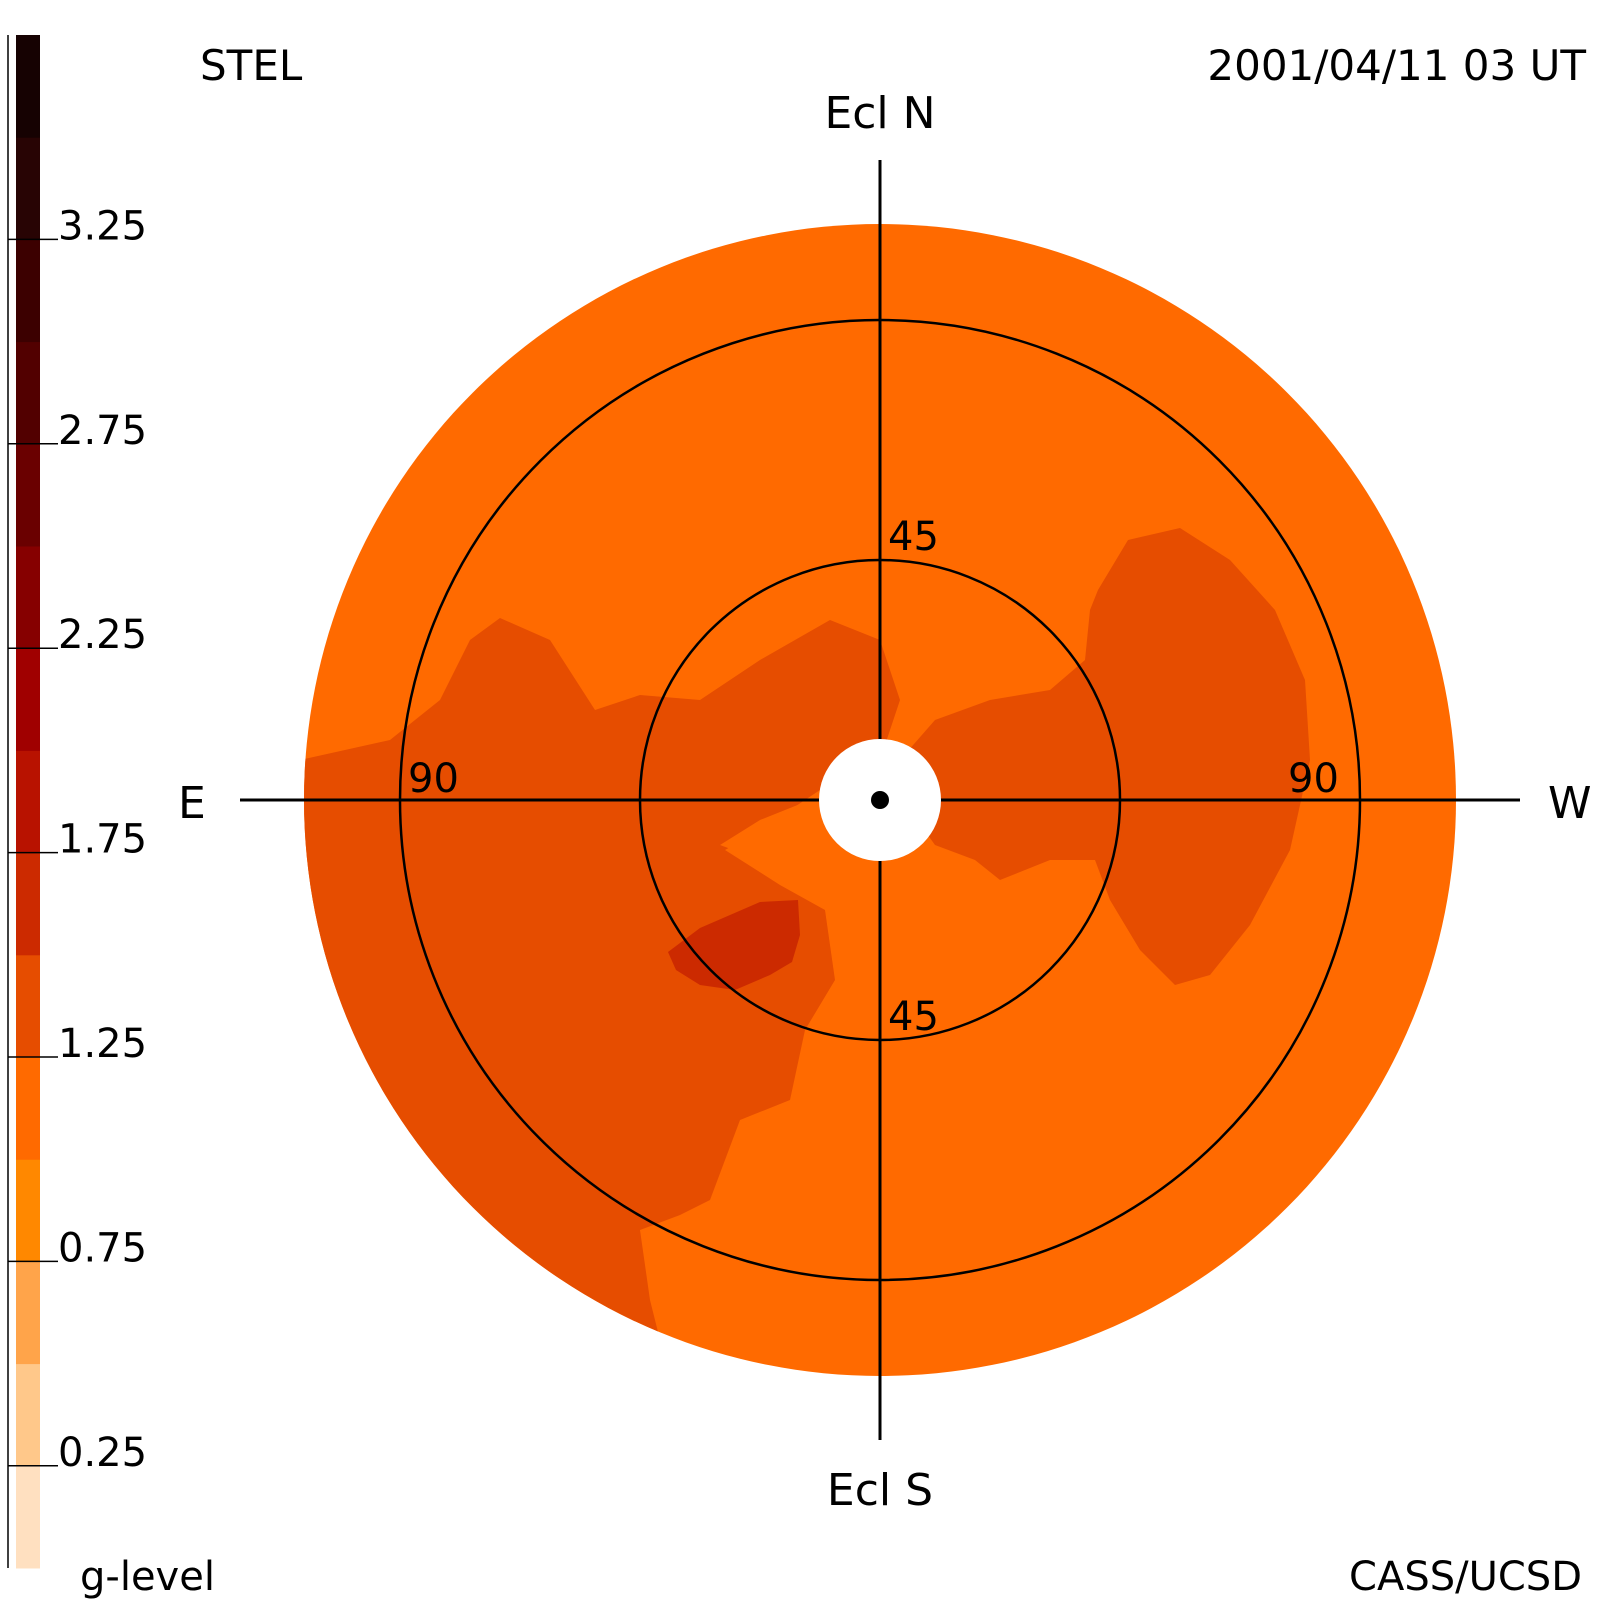  What do you see at coordinates (913, 537) in the screenshot?
I see `ring-label-45-top: 45` at bounding box center [913, 537].